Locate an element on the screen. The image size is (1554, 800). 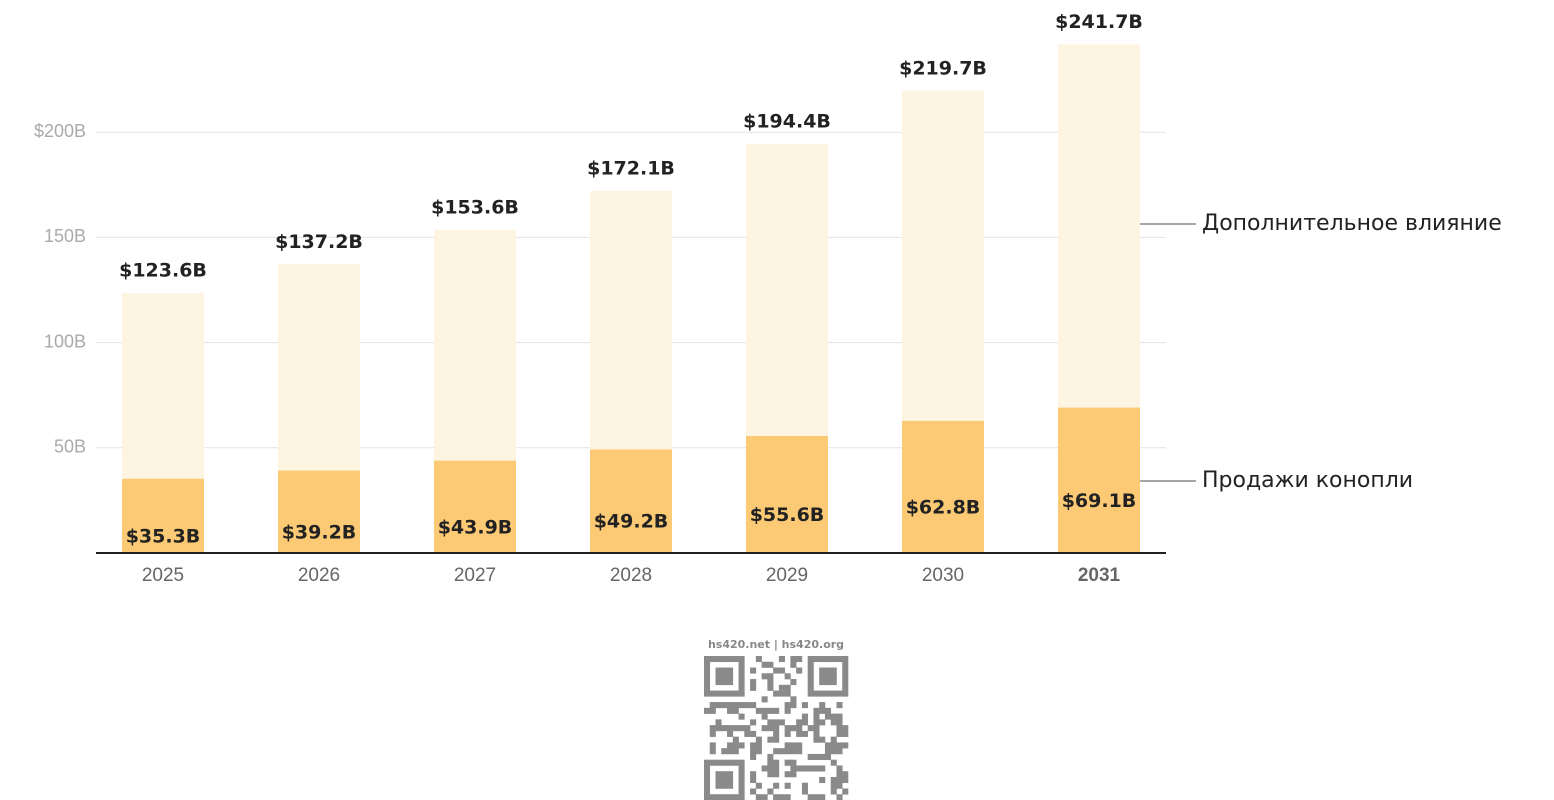
y-tick-label: 100B is located at coordinates (65, 341).